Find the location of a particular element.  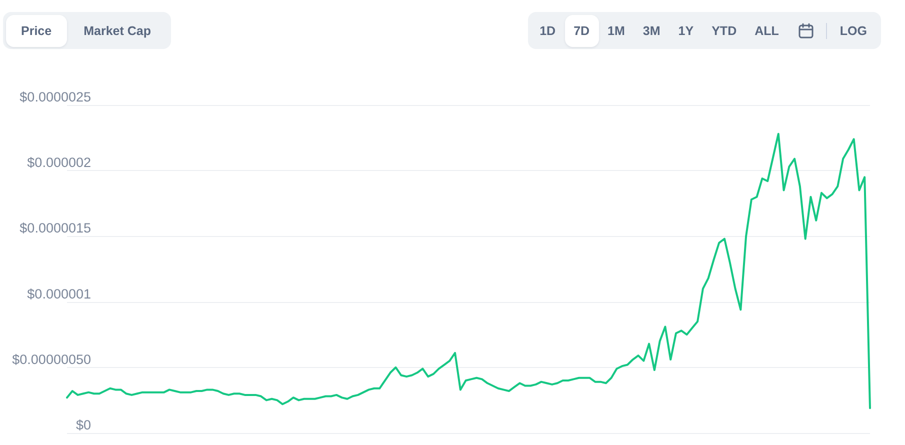

text: 1D is located at coordinates (547, 30).